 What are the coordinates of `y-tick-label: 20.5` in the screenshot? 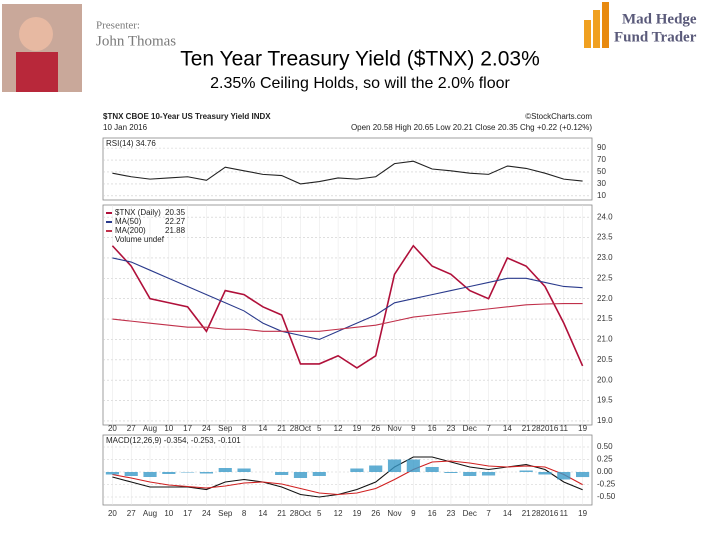 It's located at (605, 359).